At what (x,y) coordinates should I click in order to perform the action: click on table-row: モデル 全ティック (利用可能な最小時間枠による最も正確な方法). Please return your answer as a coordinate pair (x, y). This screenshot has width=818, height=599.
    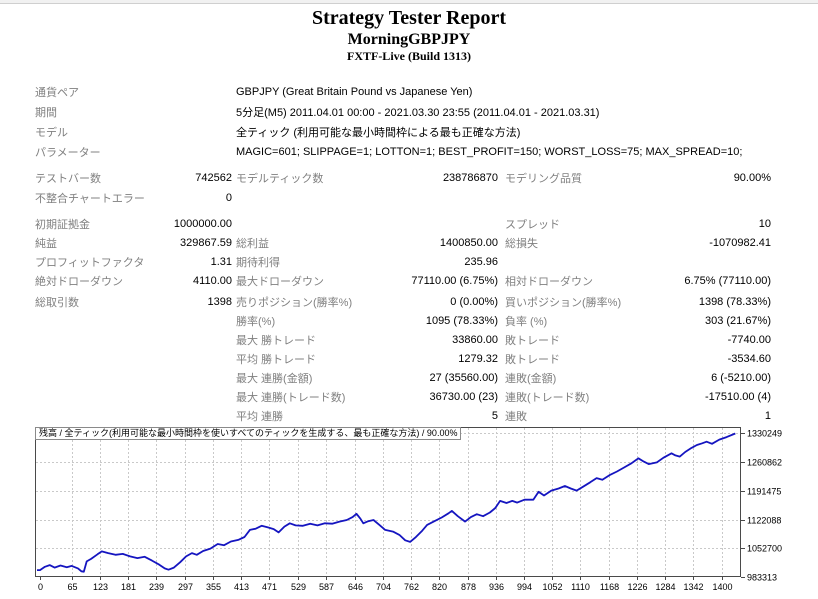
    Looking at the image, I should click on (403, 132).